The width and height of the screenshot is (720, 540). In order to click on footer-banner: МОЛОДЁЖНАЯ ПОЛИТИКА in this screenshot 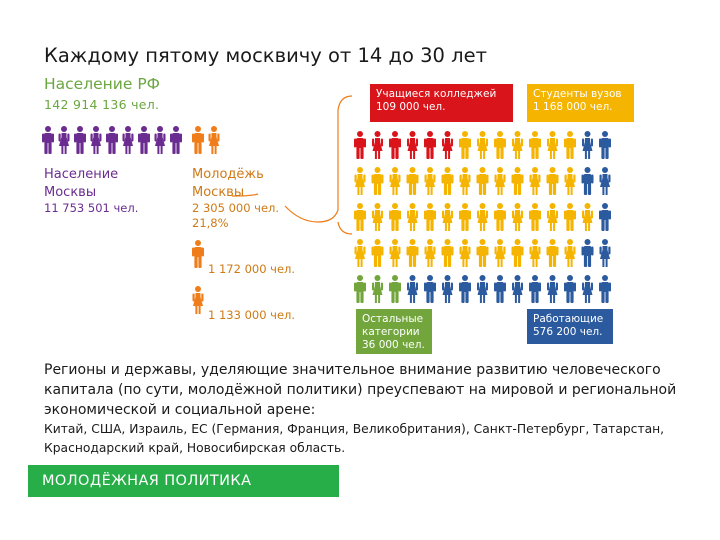, I will do `click(183, 481)`.